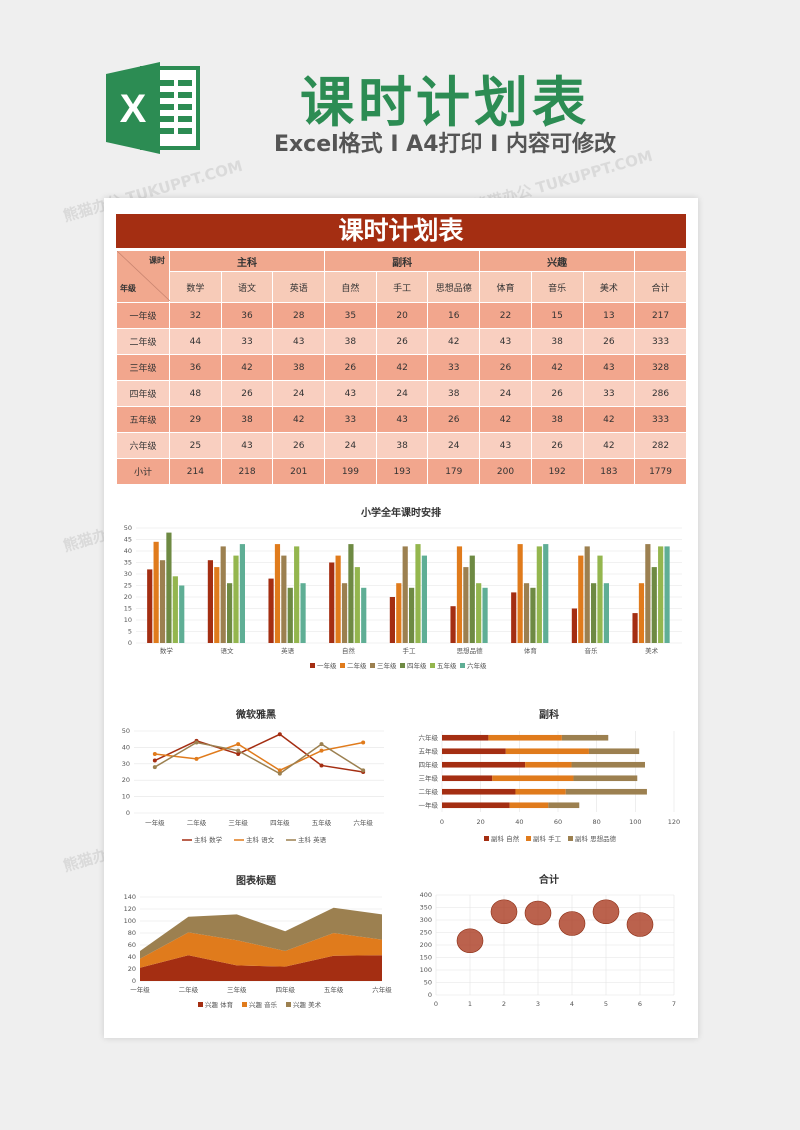  What do you see at coordinates (429, 804) in the screenshot?
I see `y-tick-label: 一年级` at bounding box center [429, 804].